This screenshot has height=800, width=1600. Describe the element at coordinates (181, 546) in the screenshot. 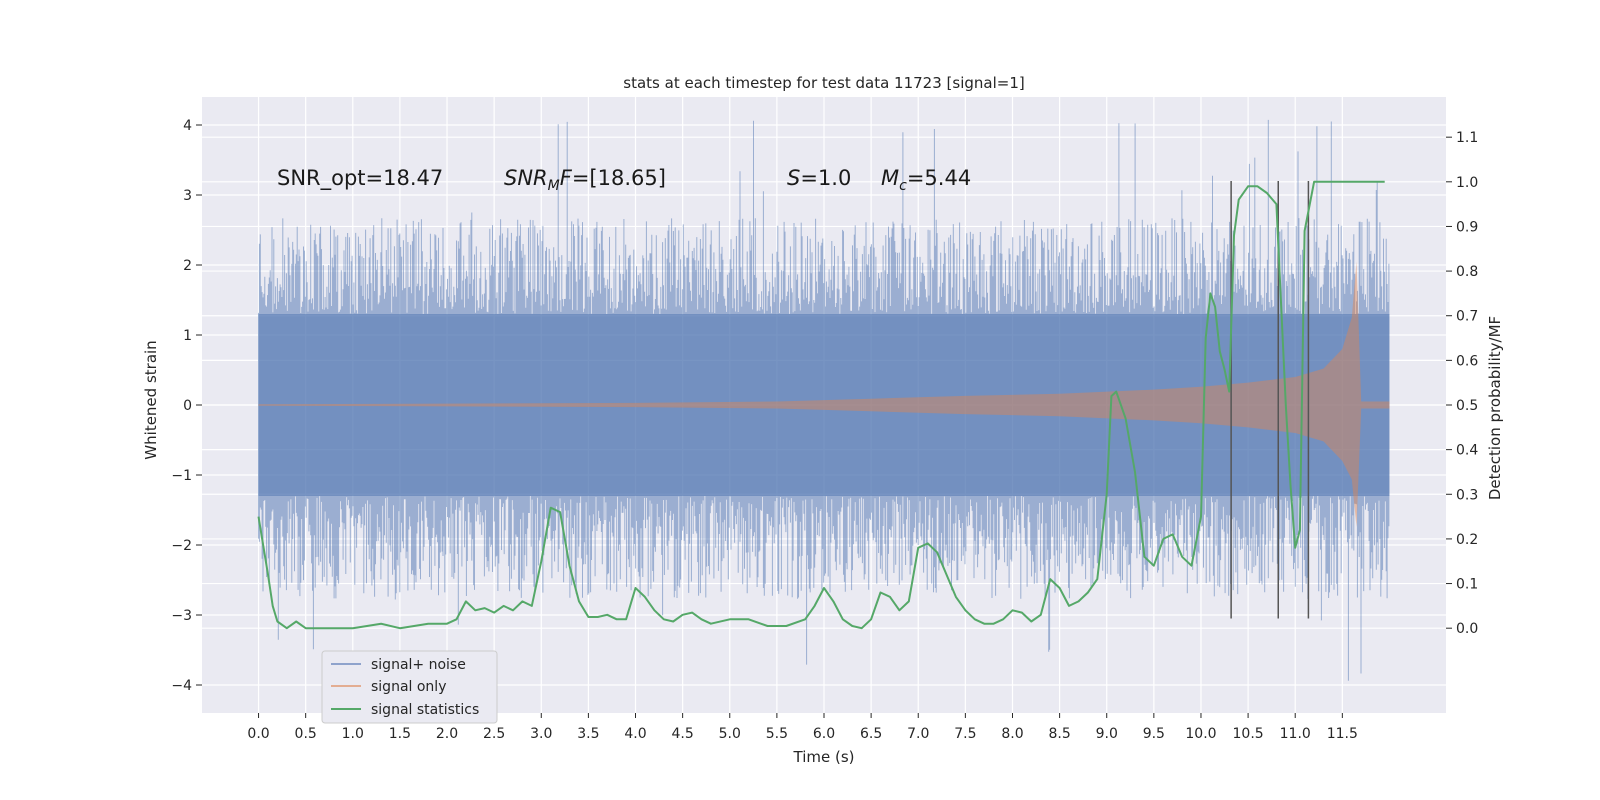

I see `y-tick-label-2: −2` at that location.